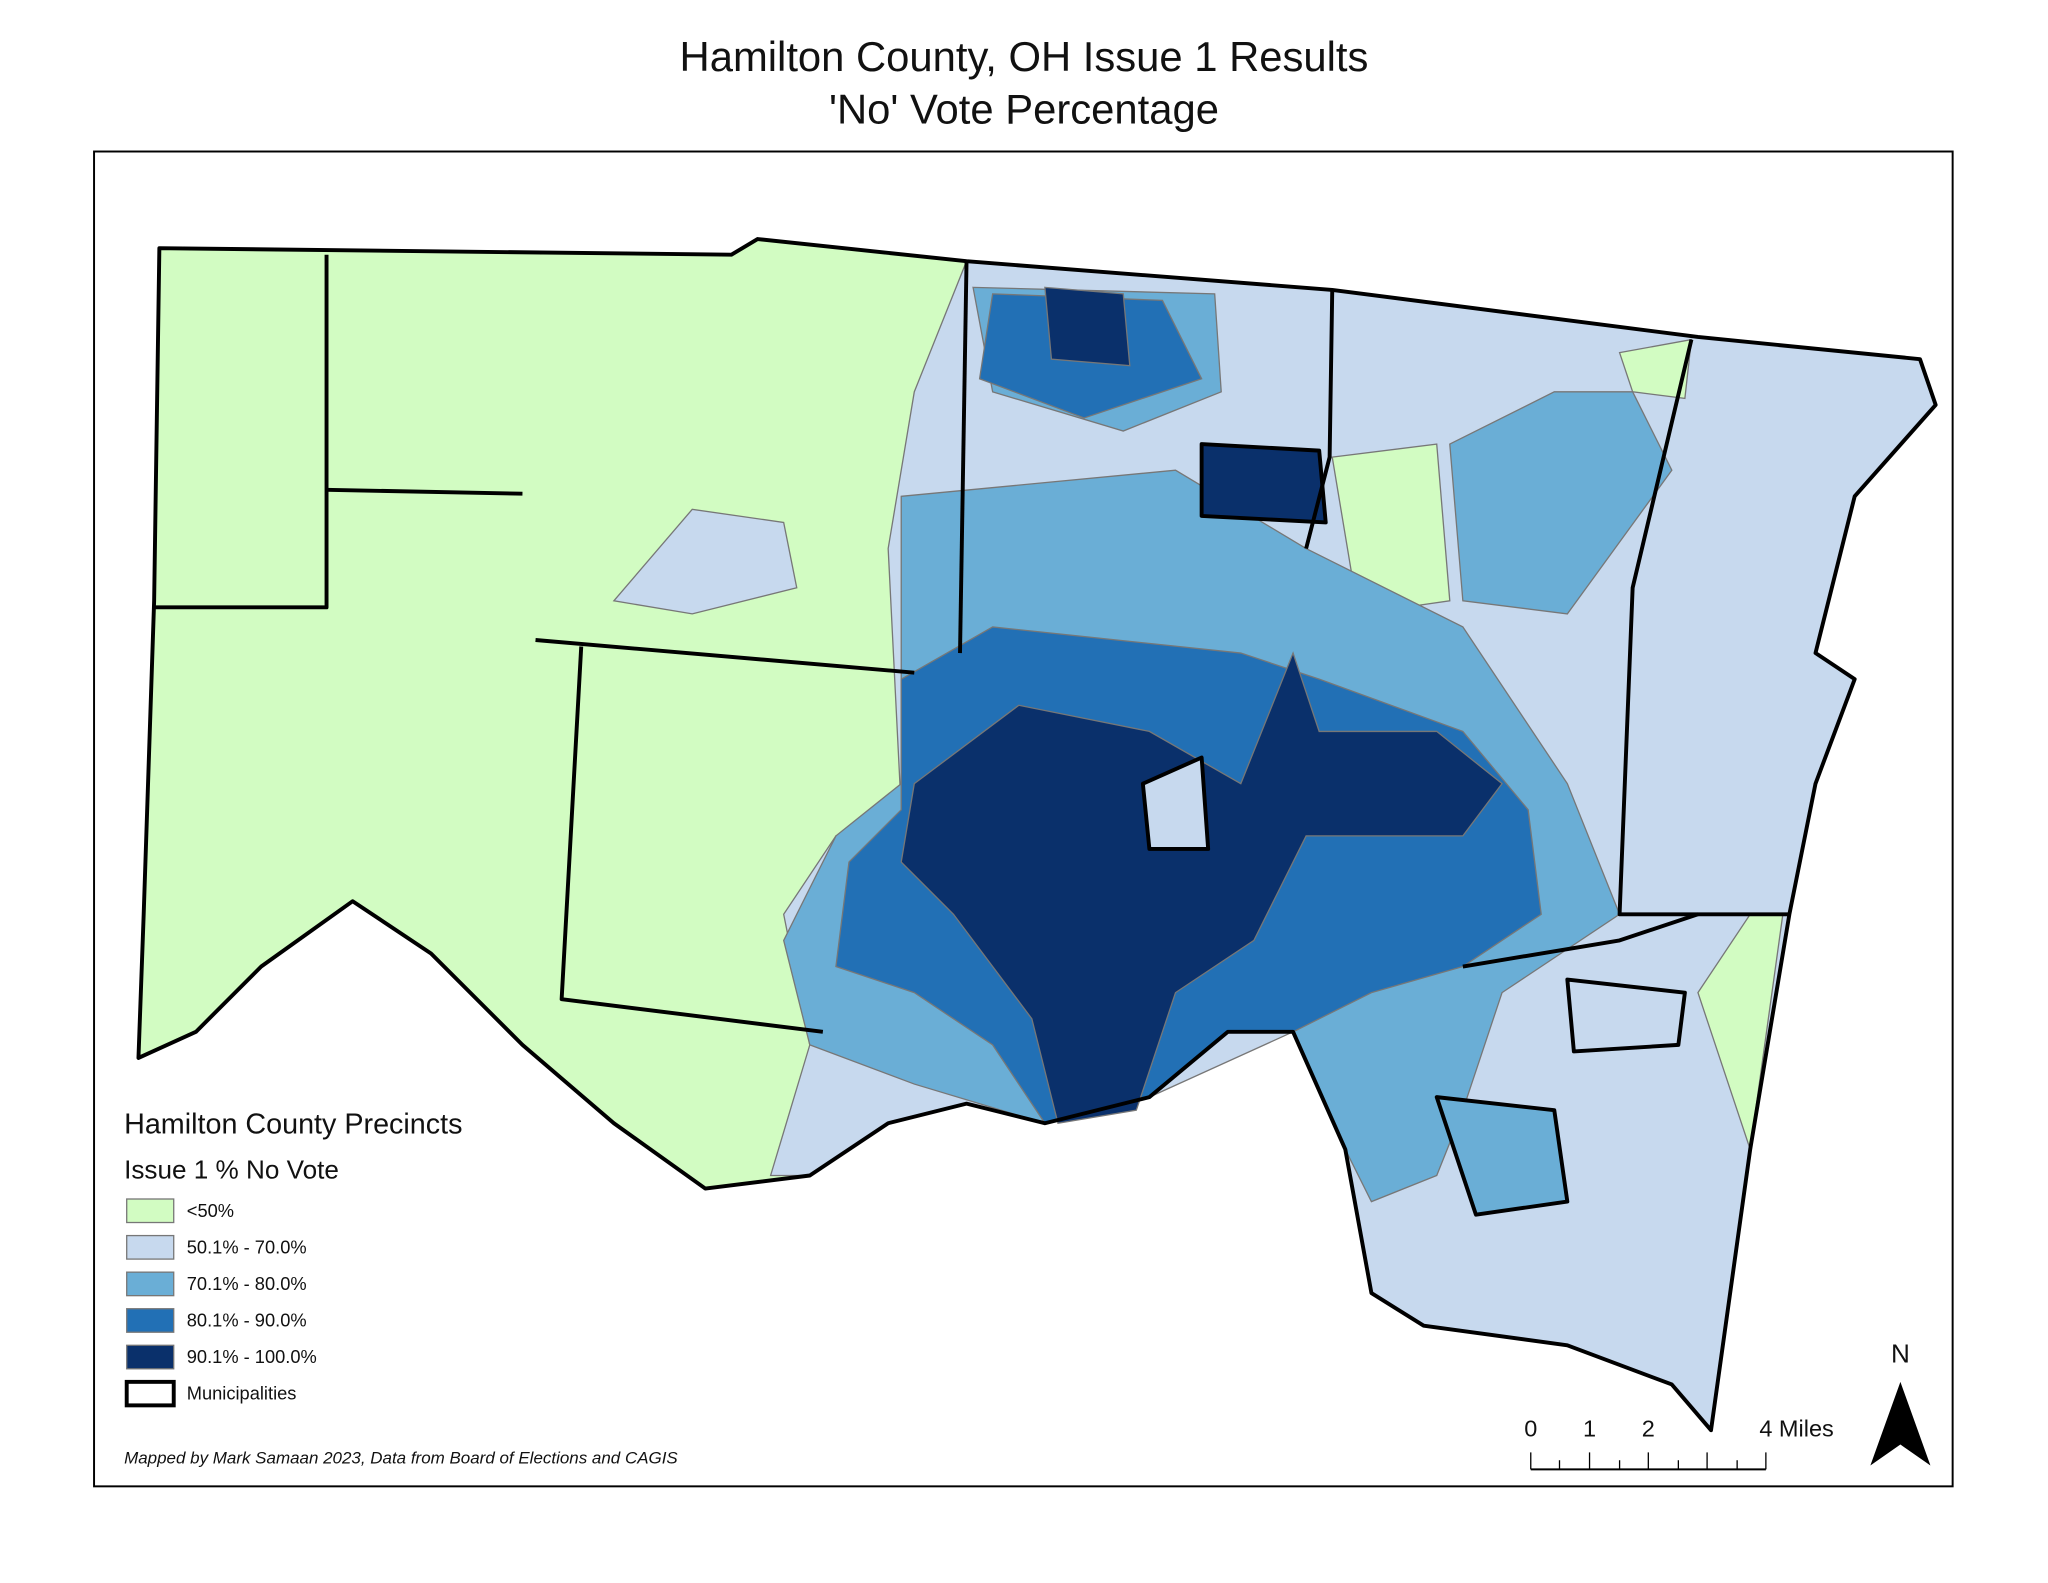  I want to click on north-arrow: N, so click(1900, 1402).